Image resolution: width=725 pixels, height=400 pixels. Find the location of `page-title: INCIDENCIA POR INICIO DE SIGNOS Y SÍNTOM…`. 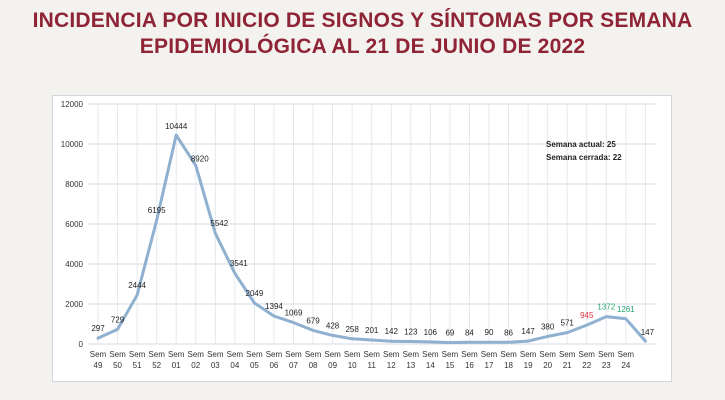

page-title: INCIDENCIA POR INICIO DE SIGNOS Y SÍNTOM… is located at coordinates (362, 34).